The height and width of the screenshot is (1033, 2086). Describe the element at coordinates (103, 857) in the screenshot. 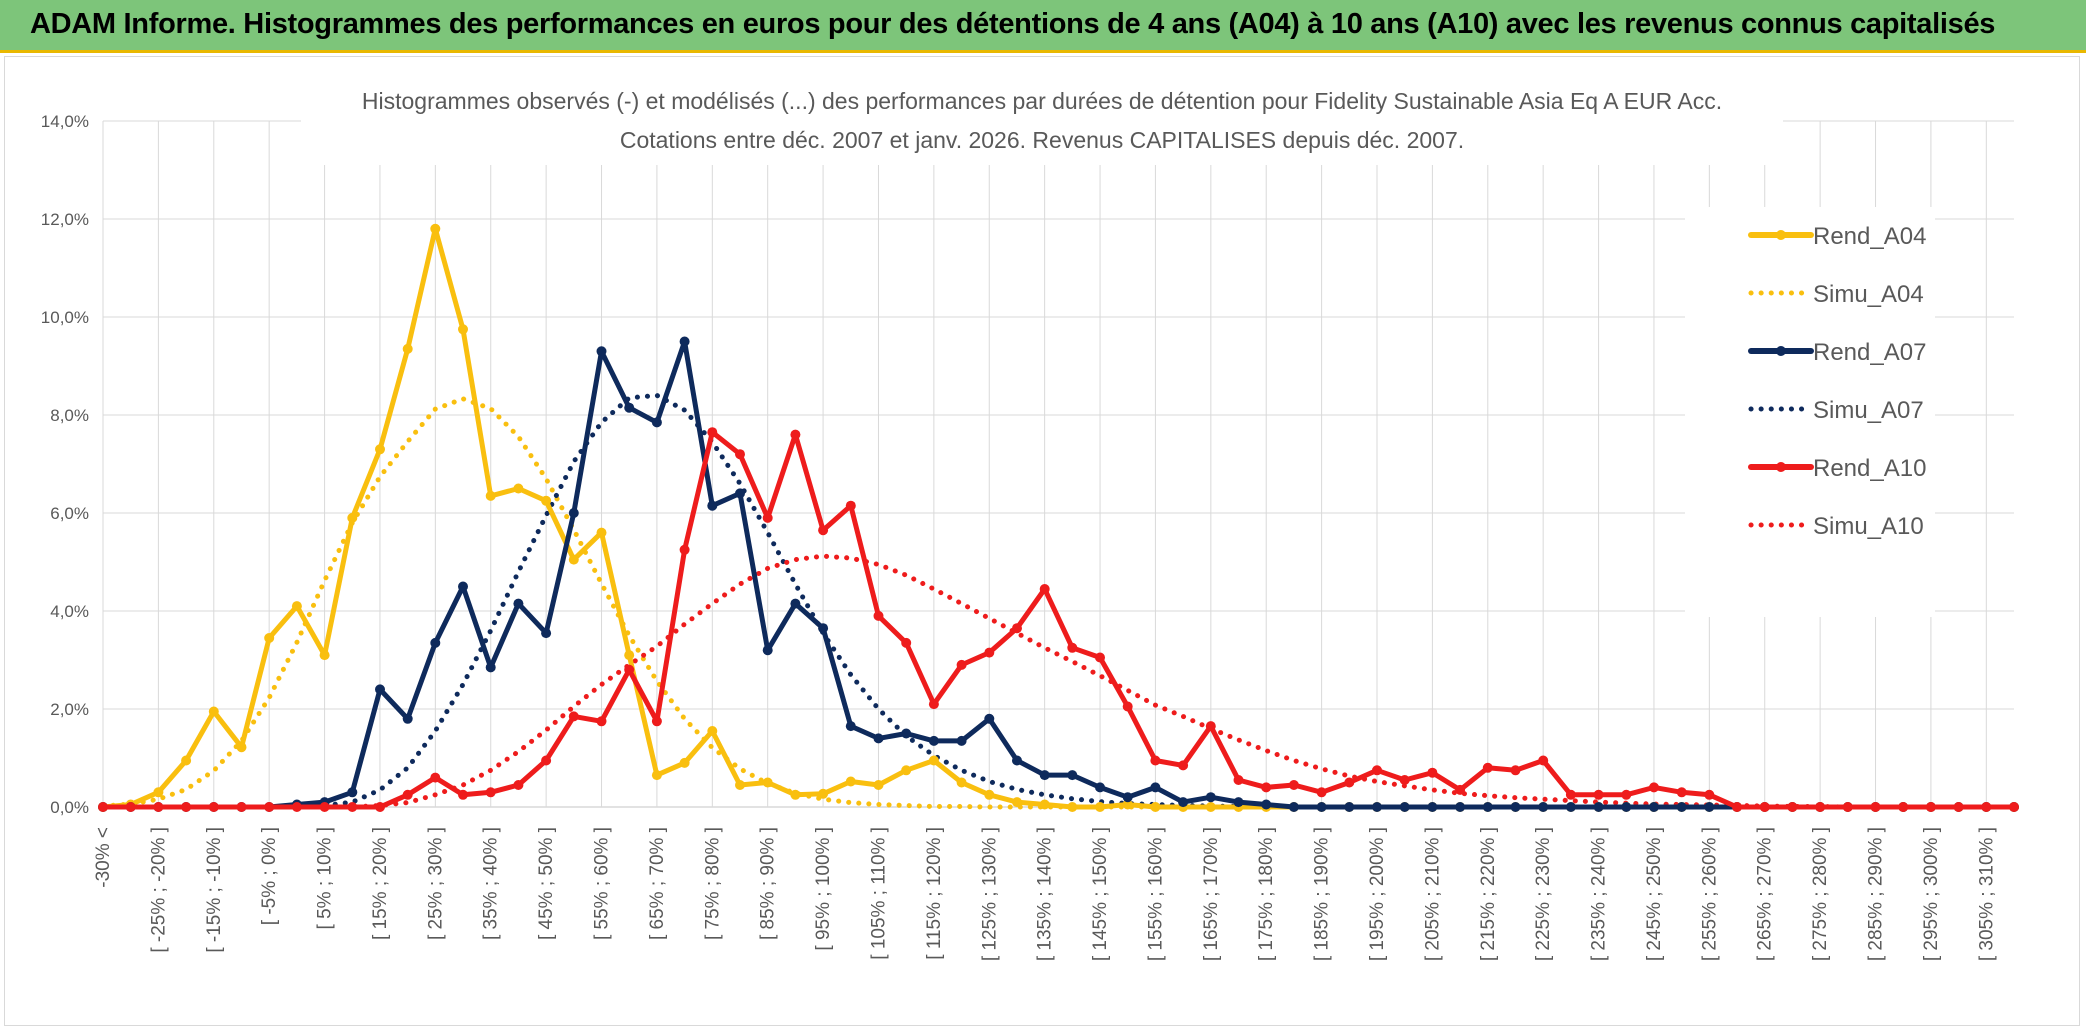

I see `x-tick-label: -30% <` at that location.